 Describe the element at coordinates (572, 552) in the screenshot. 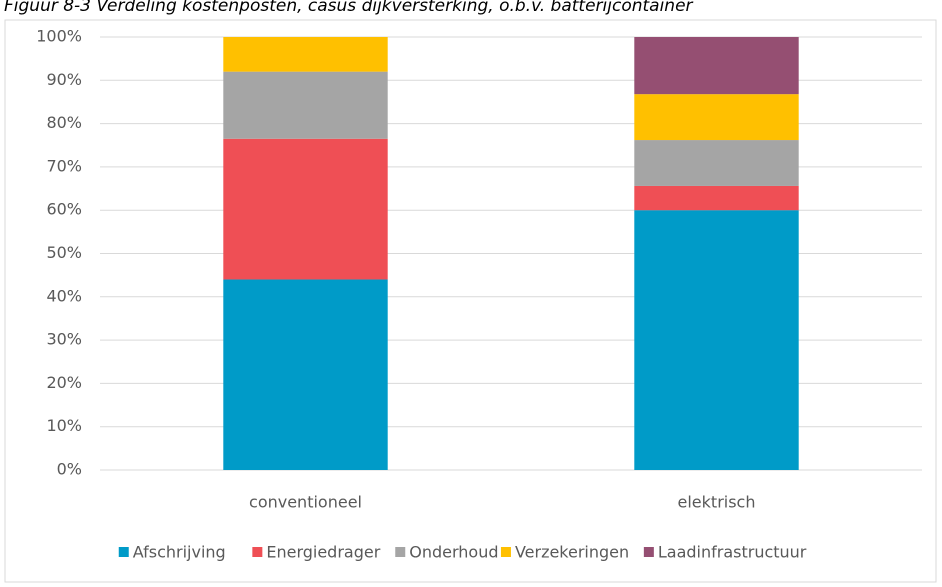

I see `legend-label: Verzekeringen` at that location.